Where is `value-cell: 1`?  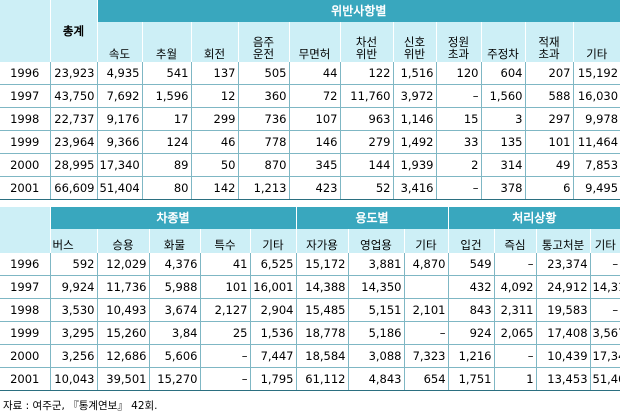
value-cell: 1 is located at coordinates (515, 379).